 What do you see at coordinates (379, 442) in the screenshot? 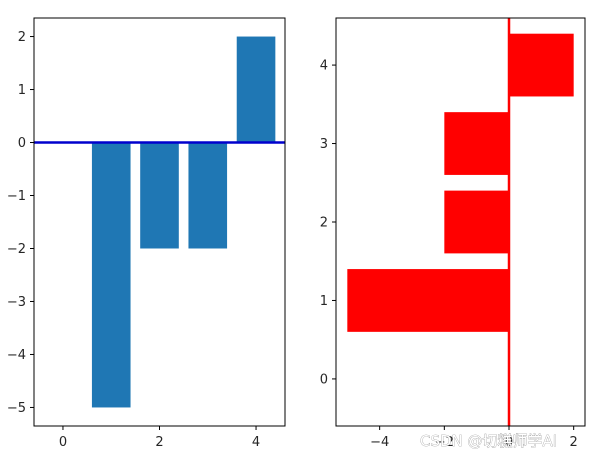
I see `x-tick-label: −4` at bounding box center [379, 442].